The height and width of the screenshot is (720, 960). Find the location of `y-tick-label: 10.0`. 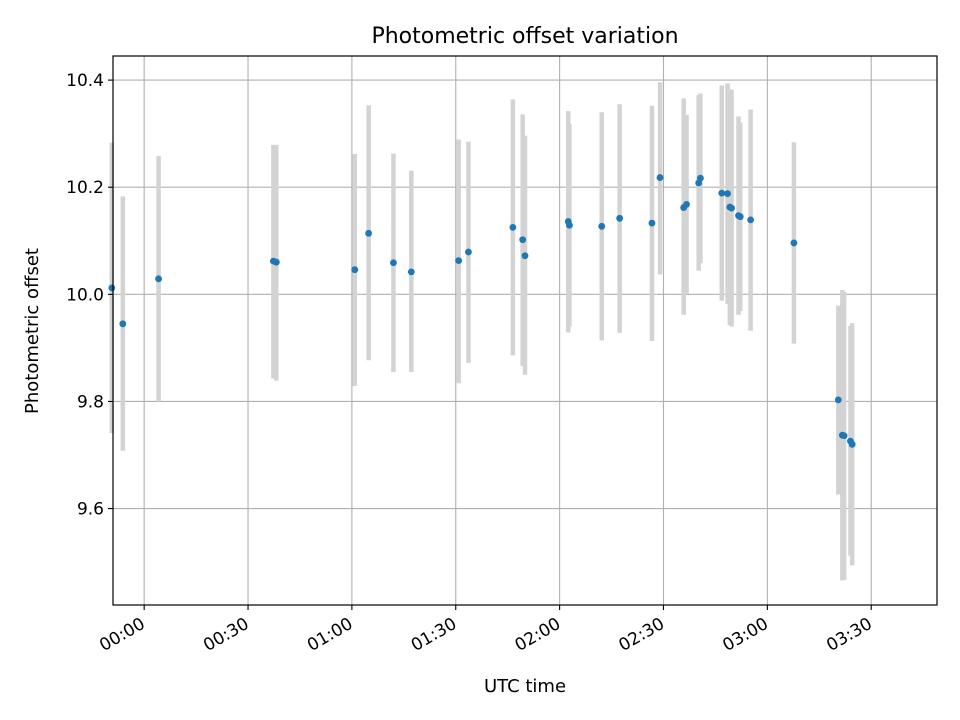

y-tick-label: 10.0 is located at coordinates (85, 295).